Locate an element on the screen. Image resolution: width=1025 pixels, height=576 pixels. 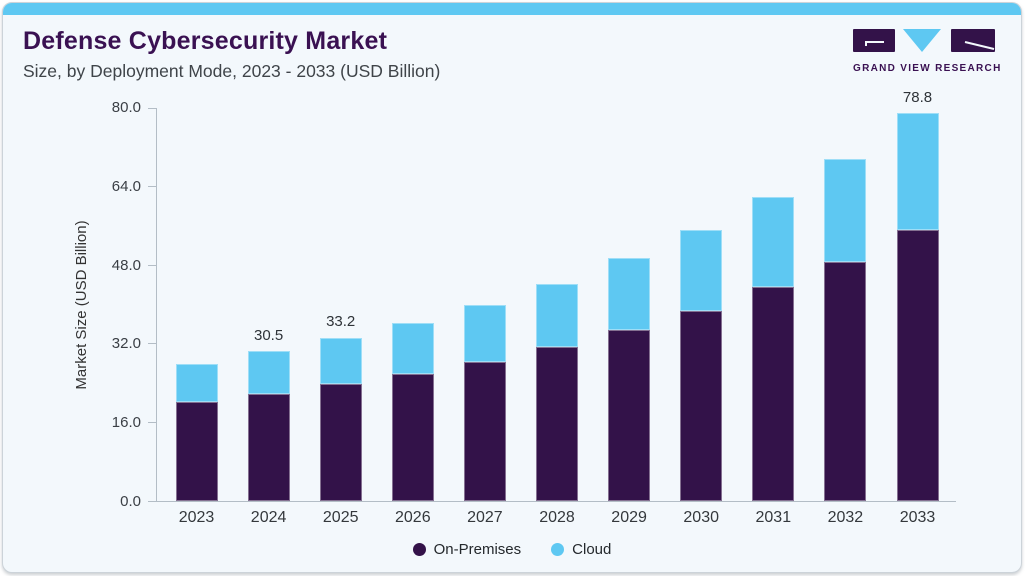
top-accent-bar is located at coordinates (512, 9).